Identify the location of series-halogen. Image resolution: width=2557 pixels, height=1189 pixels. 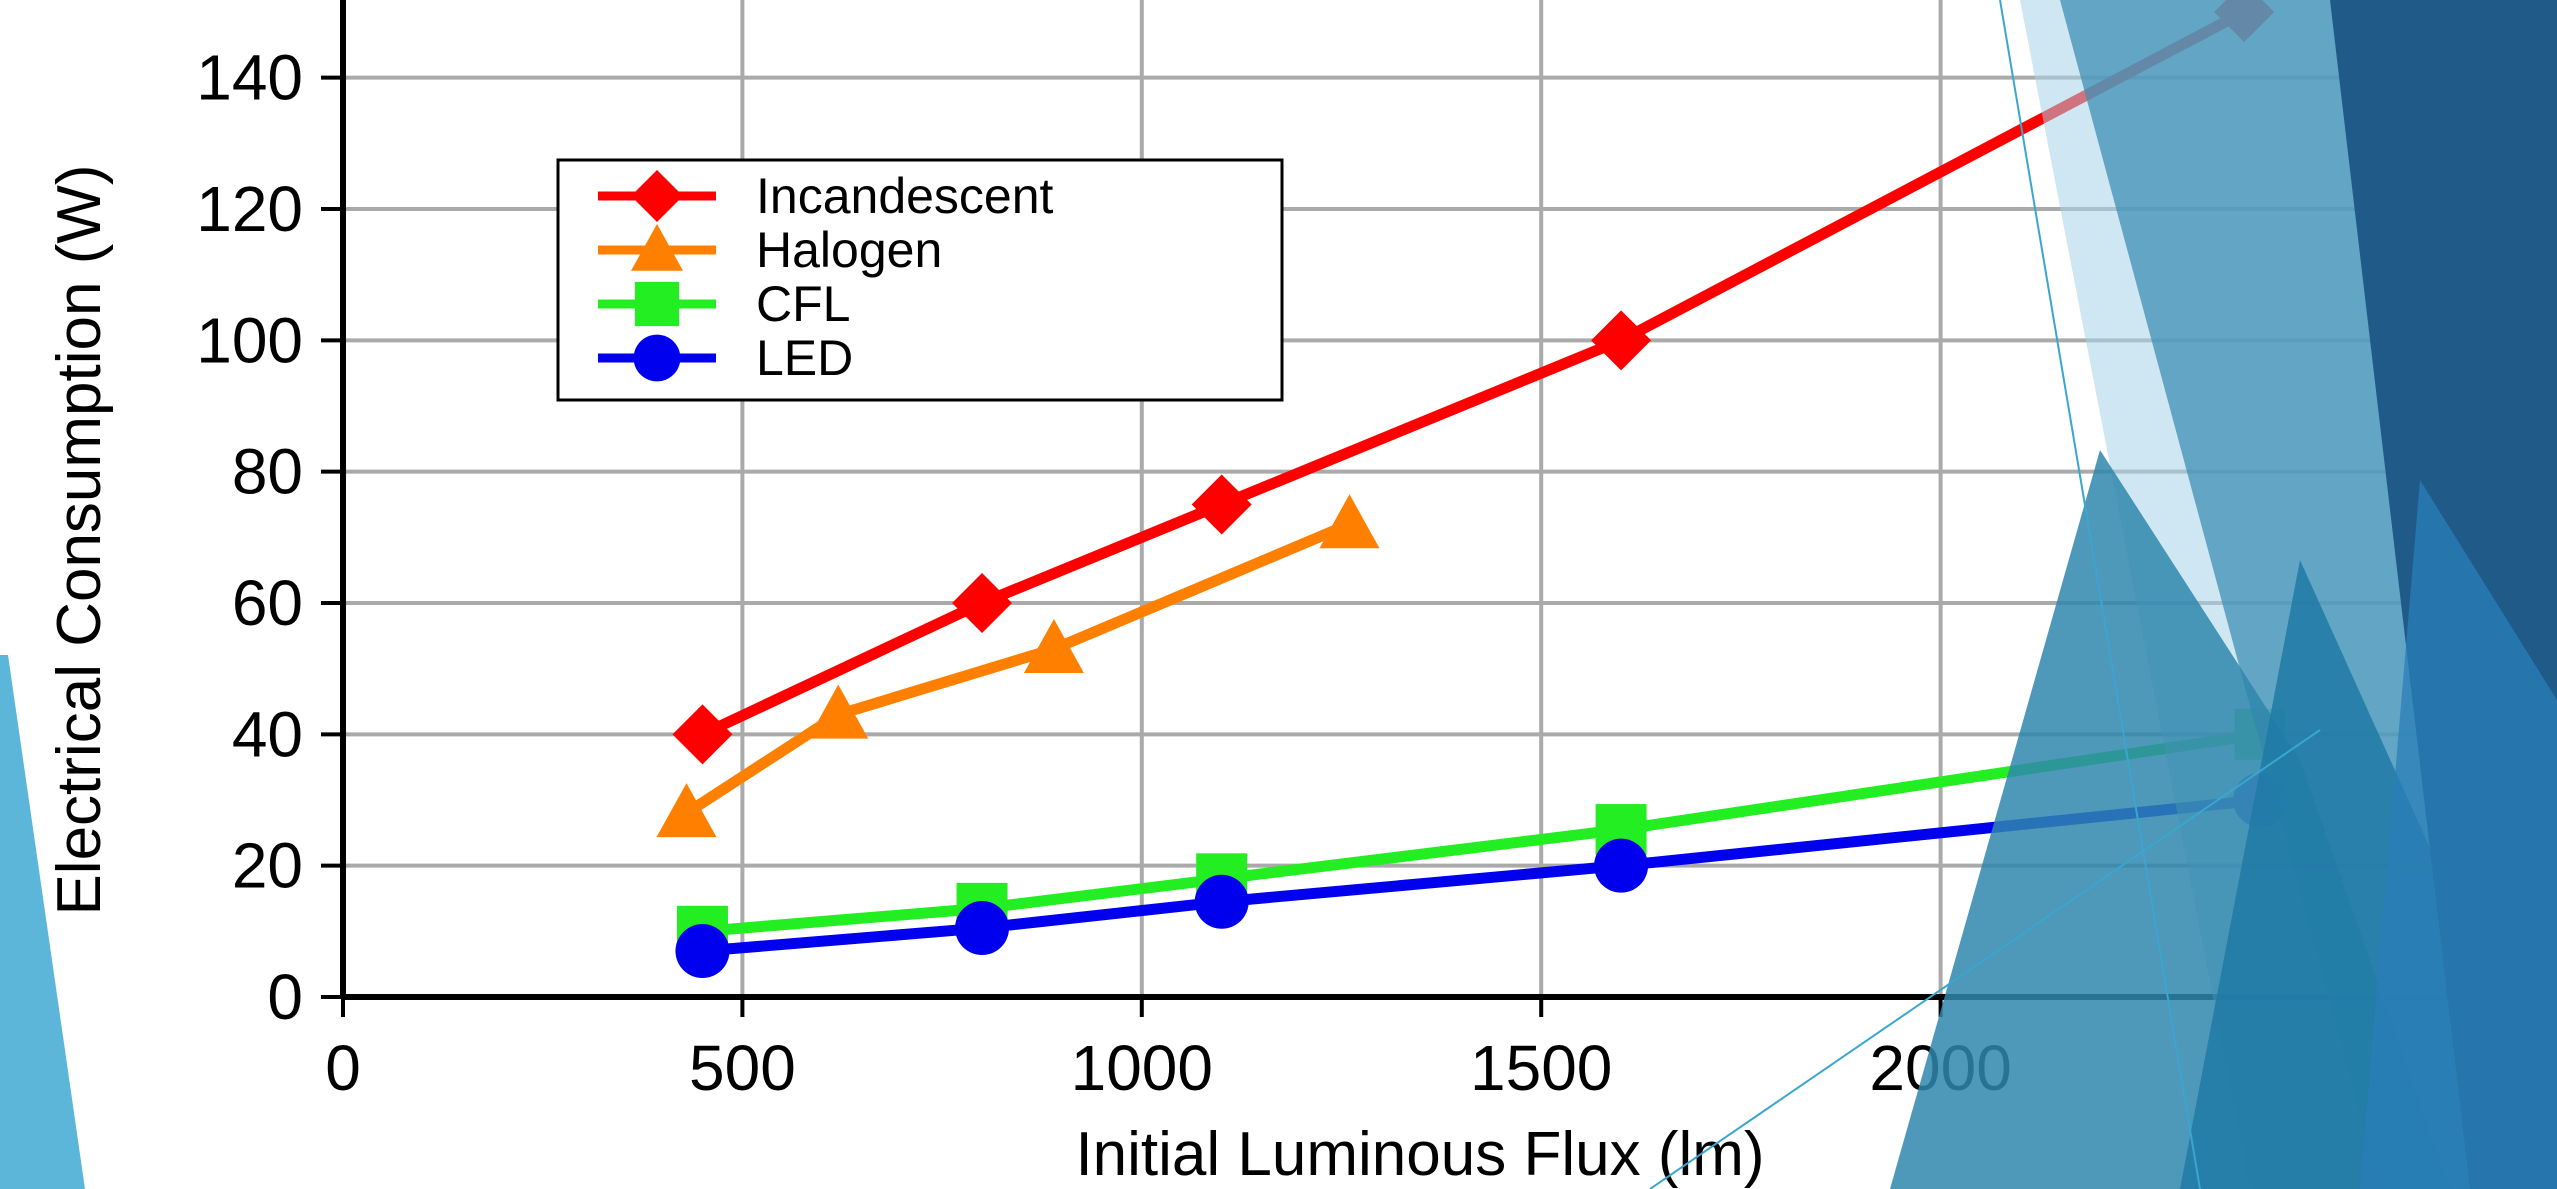
(1018, 666).